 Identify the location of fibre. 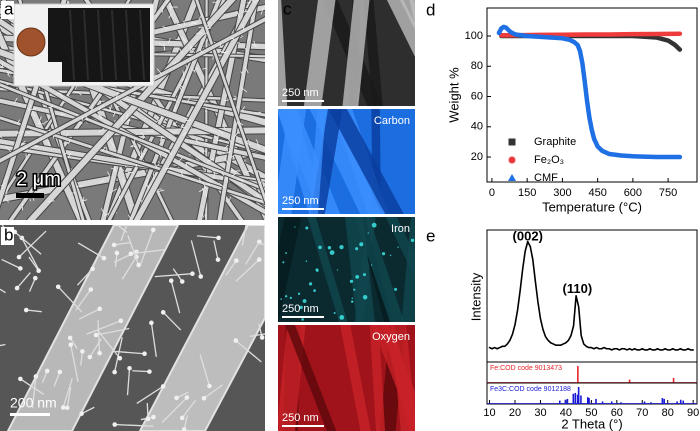
(132, 117).